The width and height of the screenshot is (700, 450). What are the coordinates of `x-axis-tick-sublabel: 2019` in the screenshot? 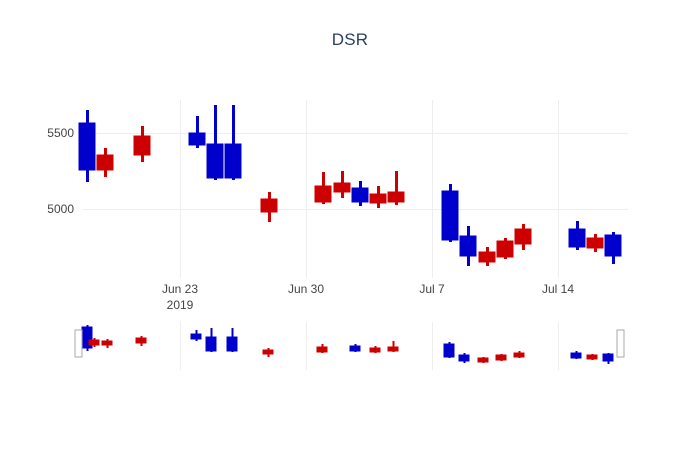 It's located at (180, 305).